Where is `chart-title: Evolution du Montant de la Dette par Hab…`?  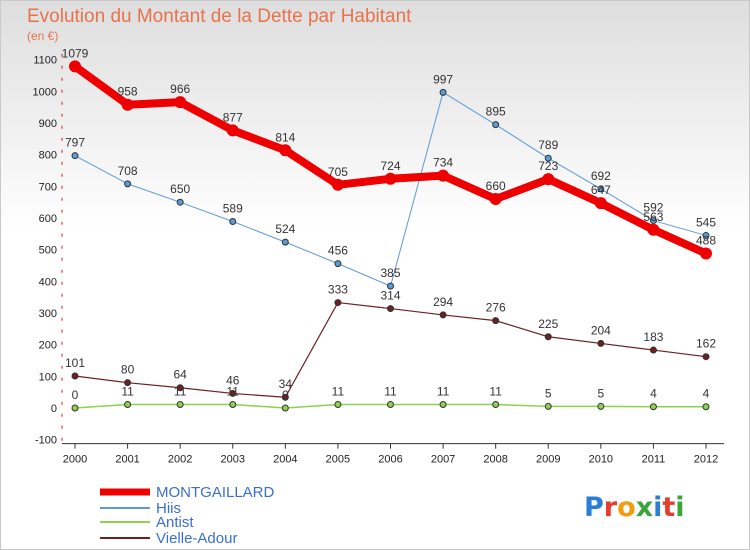
chart-title: Evolution du Montant de la Dette par Hab… is located at coordinates (219, 16).